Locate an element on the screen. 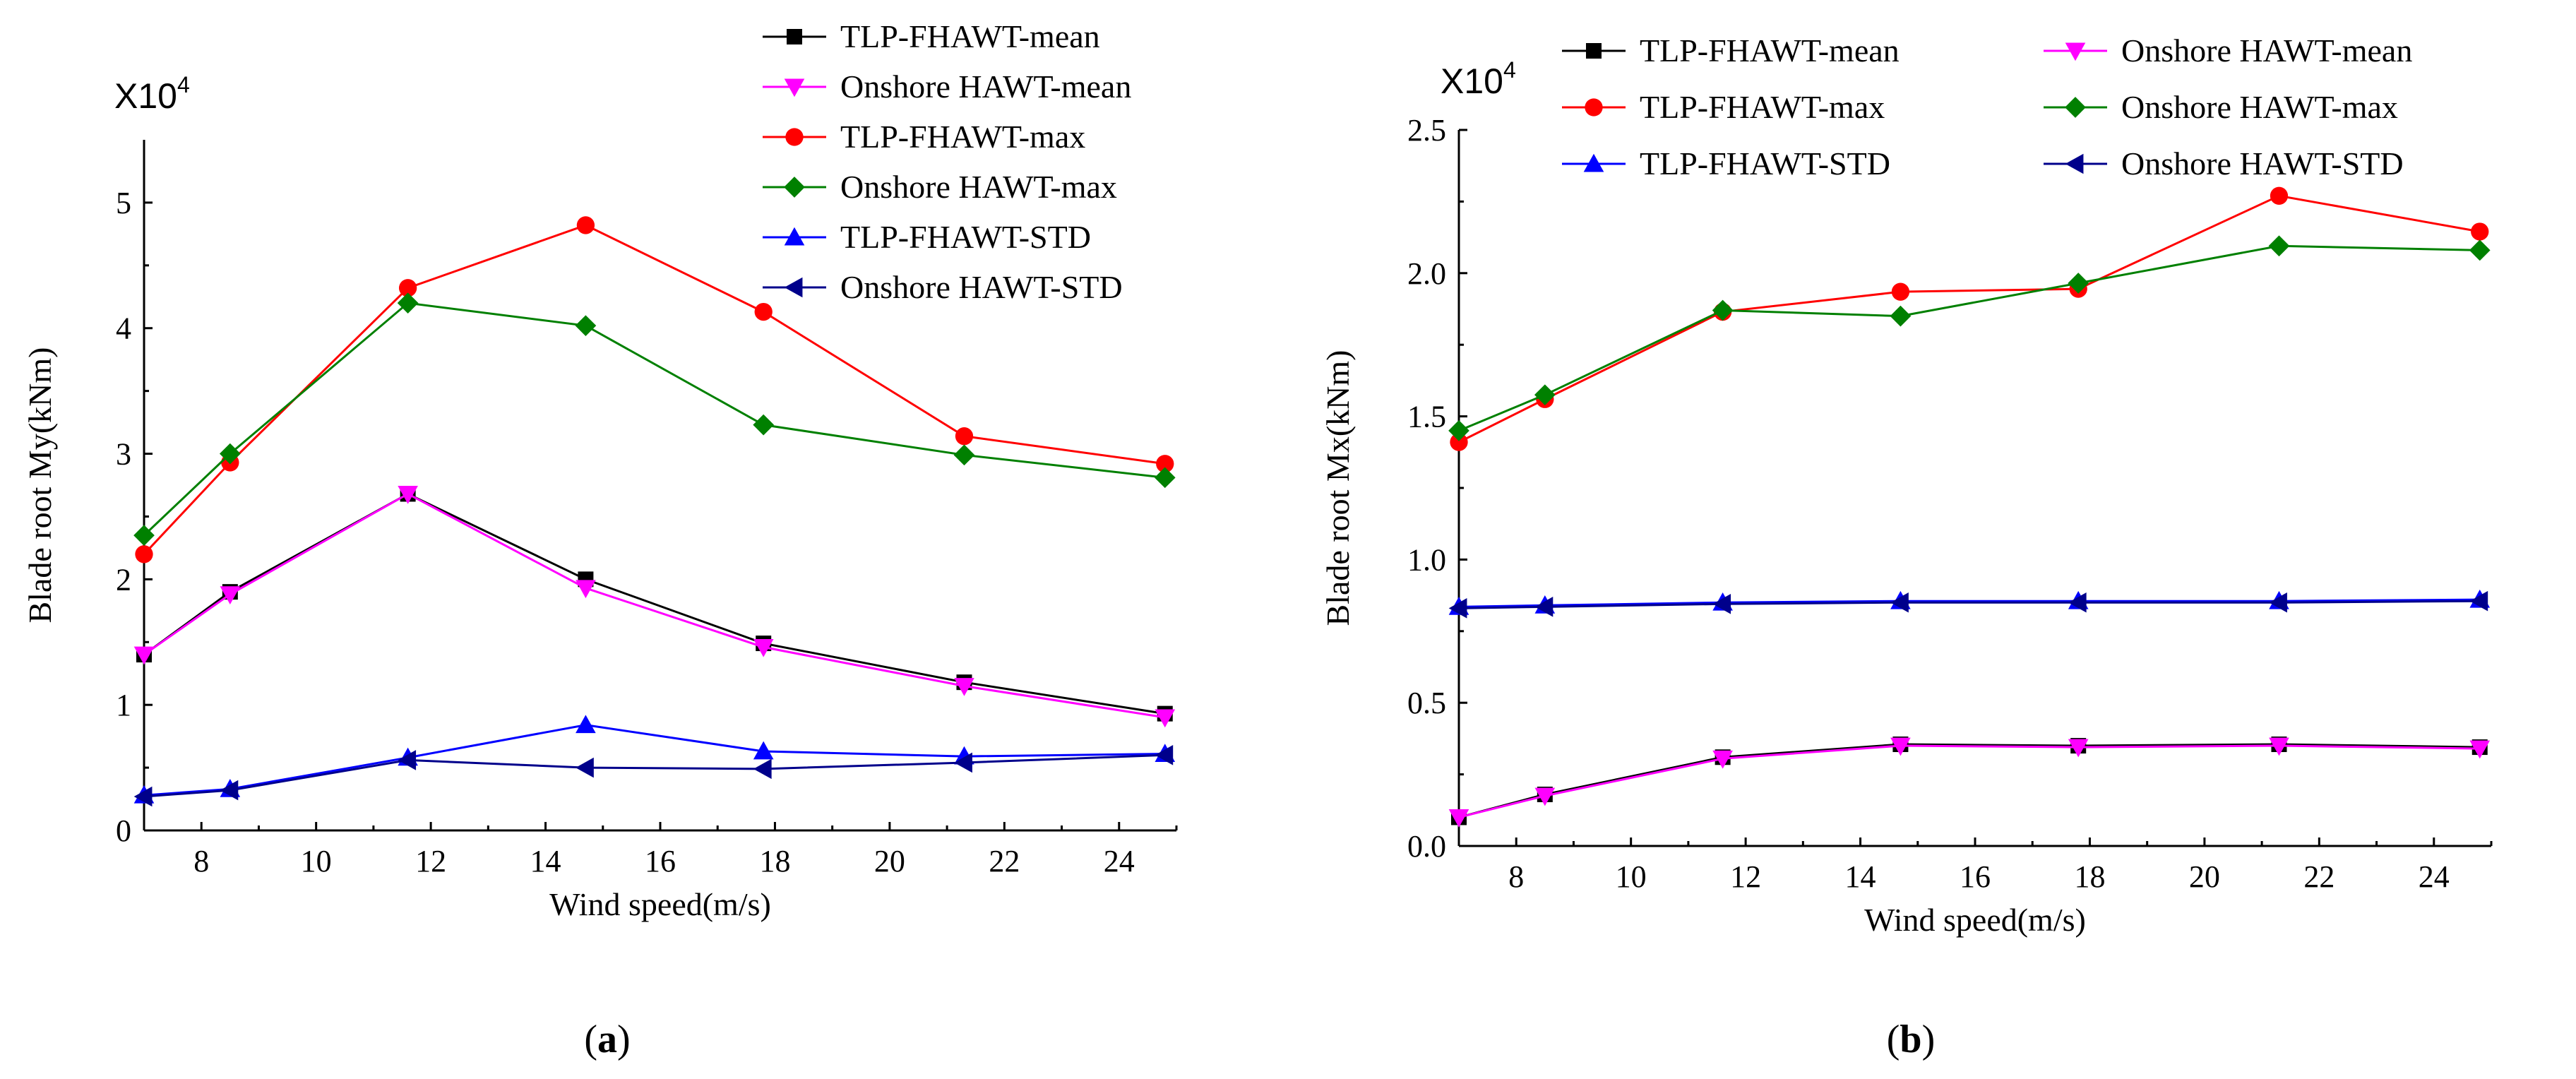 This screenshot has height=1079, width=2576. y-tick-label: 0.5 is located at coordinates (1426, 703).